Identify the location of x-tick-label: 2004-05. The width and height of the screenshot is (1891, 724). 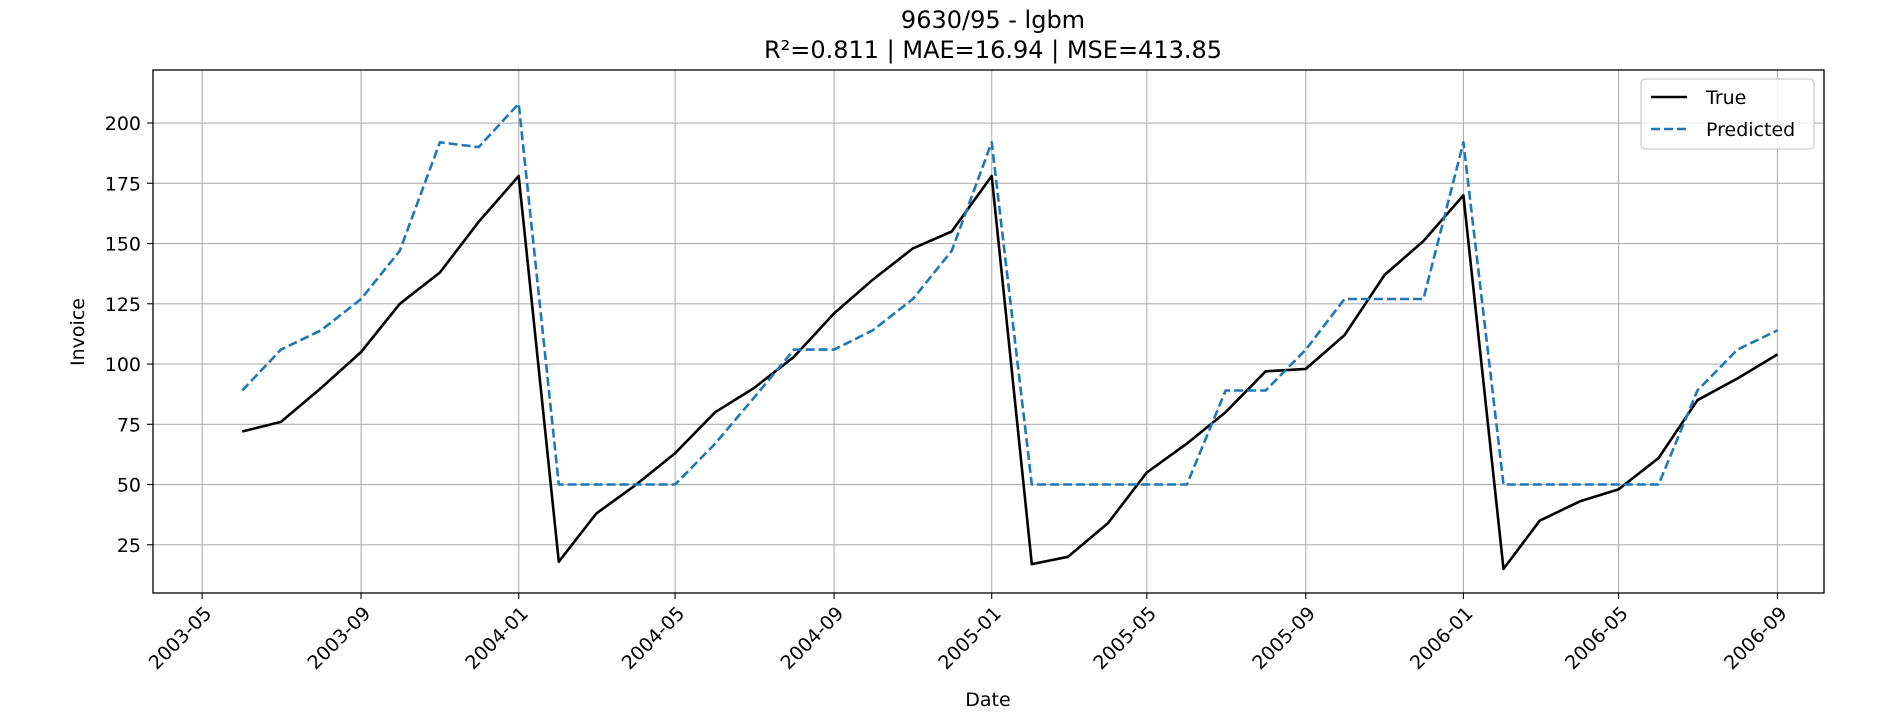
(654, 639).